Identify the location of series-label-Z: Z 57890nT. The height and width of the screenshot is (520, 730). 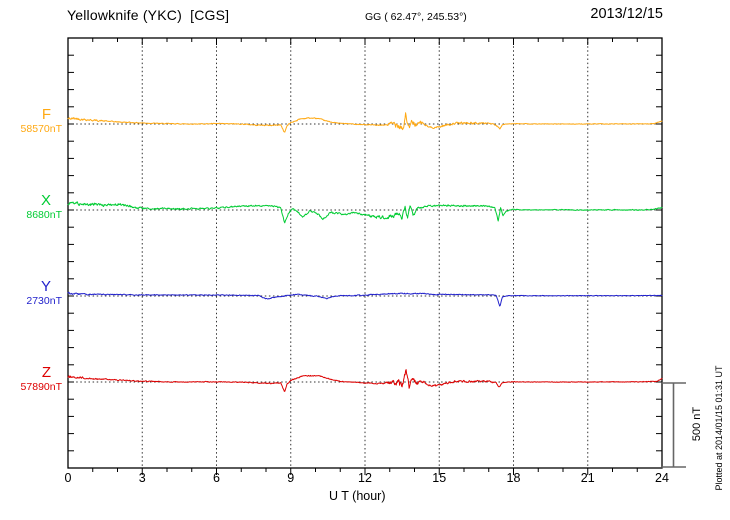
(33, 379).